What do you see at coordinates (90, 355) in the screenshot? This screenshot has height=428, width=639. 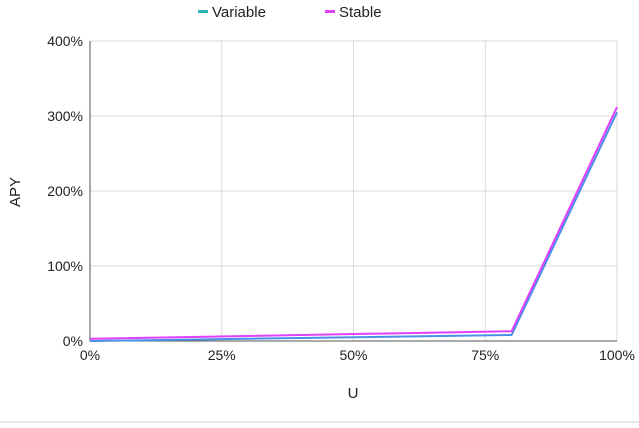 I see `x-tick-label: 0%` at bounding box center [90, 355].